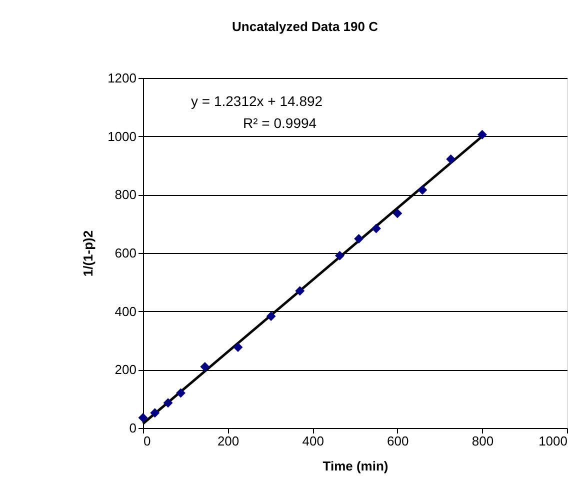 The width and height of the screenshot is (580, 496). What do you see at coordinates (280, 123) in the screenshot?
I see `annotation: R² = 0.9994` at bounding box center [280, 123].